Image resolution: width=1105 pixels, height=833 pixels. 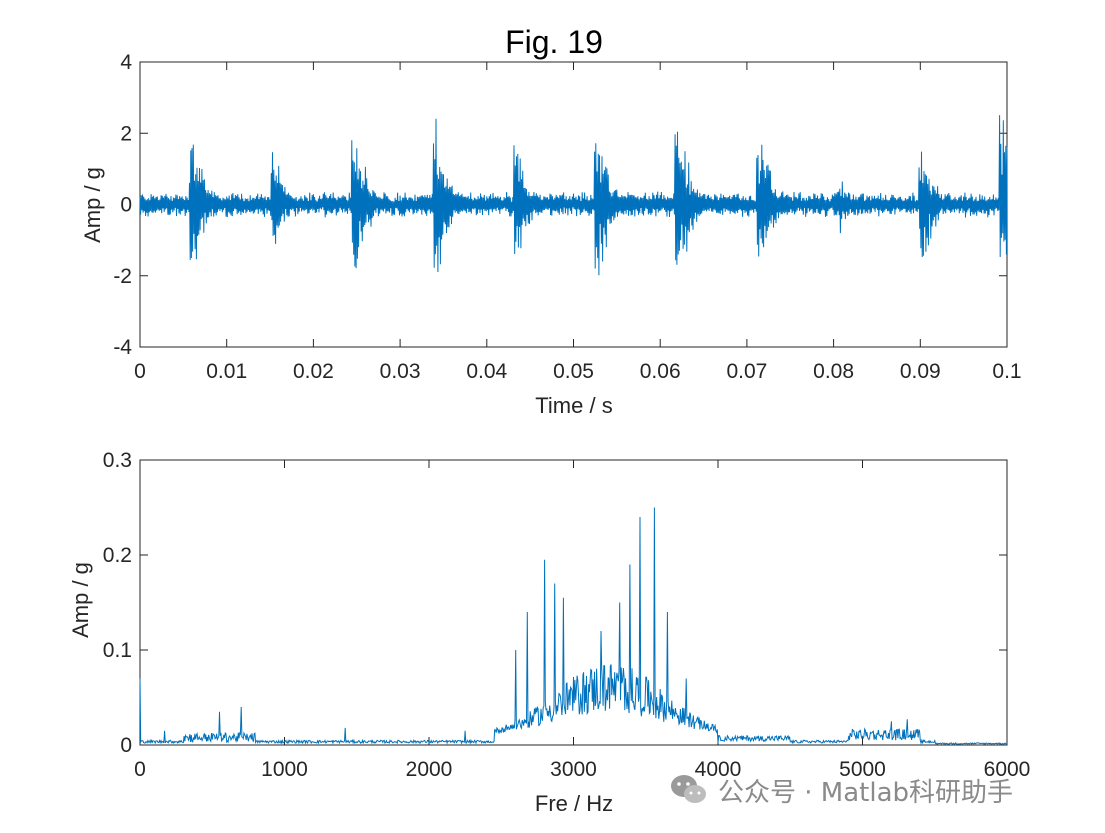 I want to click on x-axis-label: Time / s, so click(x=573, y=405).